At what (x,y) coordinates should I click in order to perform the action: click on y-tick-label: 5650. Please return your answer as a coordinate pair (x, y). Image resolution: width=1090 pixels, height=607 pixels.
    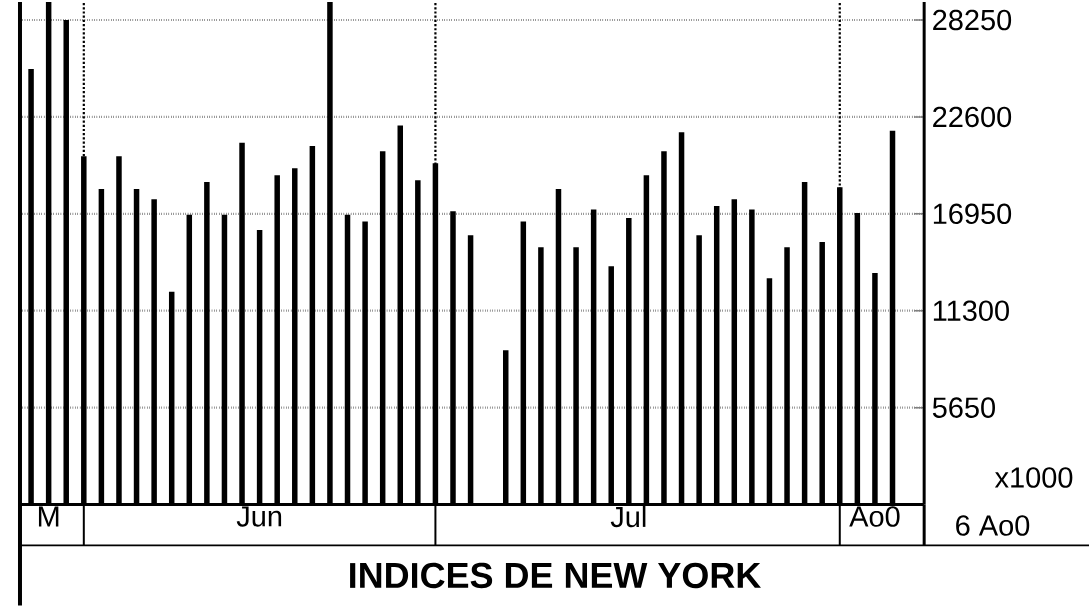
    Looking at the image, I should click on (963, 407).